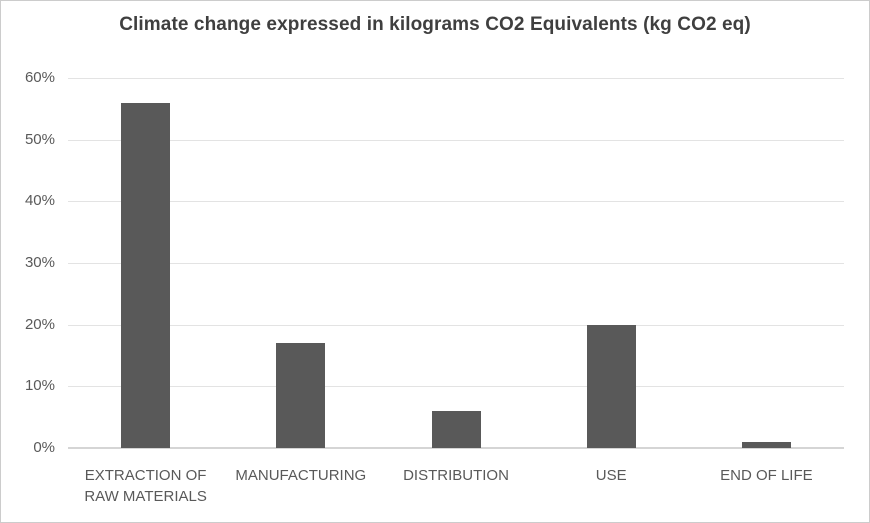 The height and width of the screenshot is (523, 870). What do you see at coordinates (39, 201) in the screenshot?
I see `y-axis-tick-label: 40%` at bounding box center [39, 201].